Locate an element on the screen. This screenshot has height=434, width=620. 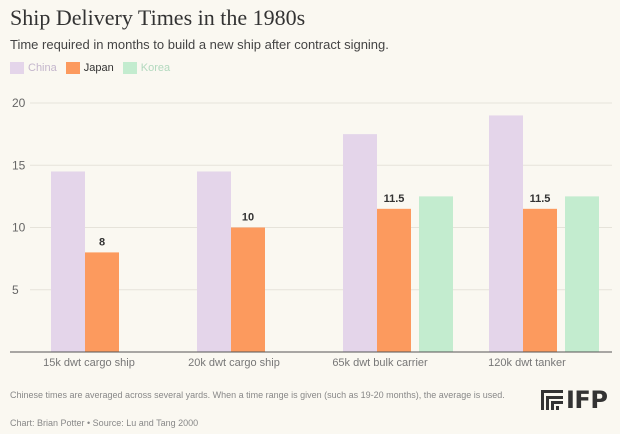
legend-label-china: China is located at coordinates (42, 68).